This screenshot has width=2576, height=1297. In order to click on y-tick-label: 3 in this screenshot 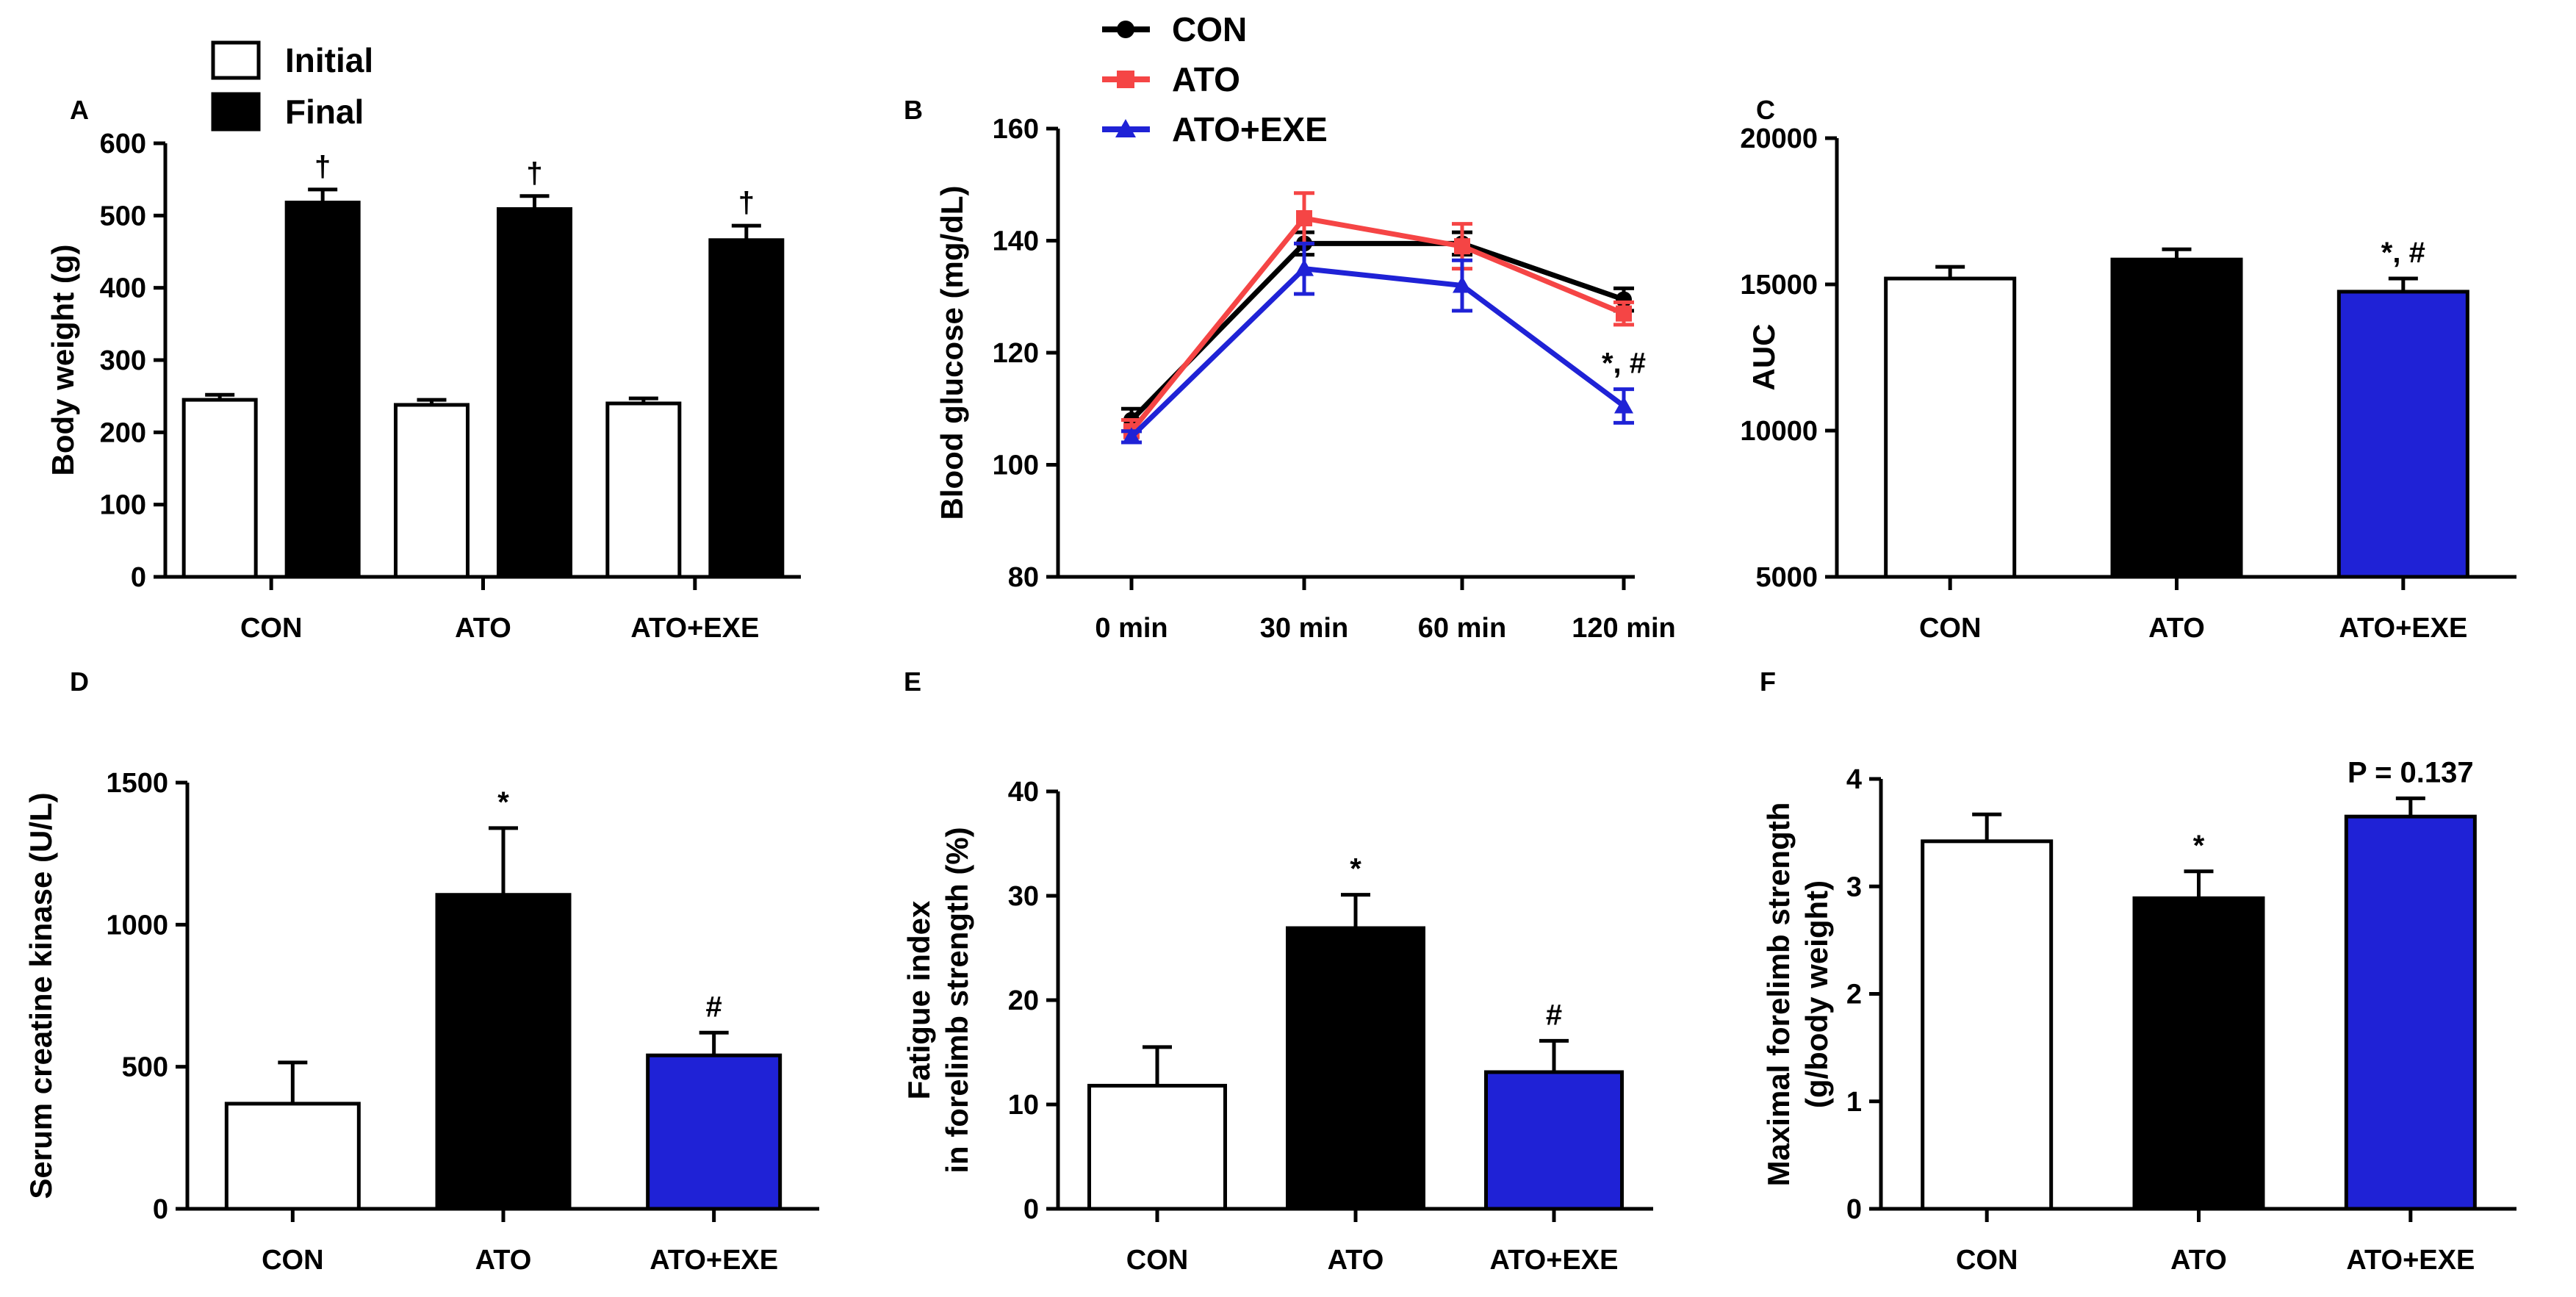, I will do `click(1854, 887)`.